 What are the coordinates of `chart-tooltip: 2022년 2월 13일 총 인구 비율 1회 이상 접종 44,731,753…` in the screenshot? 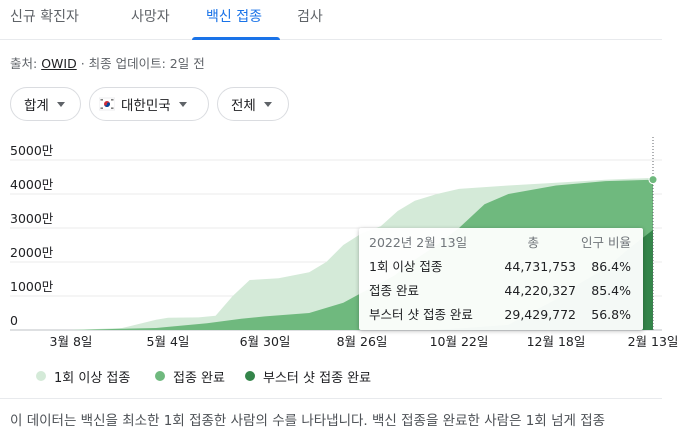 It's located at (501, 279).